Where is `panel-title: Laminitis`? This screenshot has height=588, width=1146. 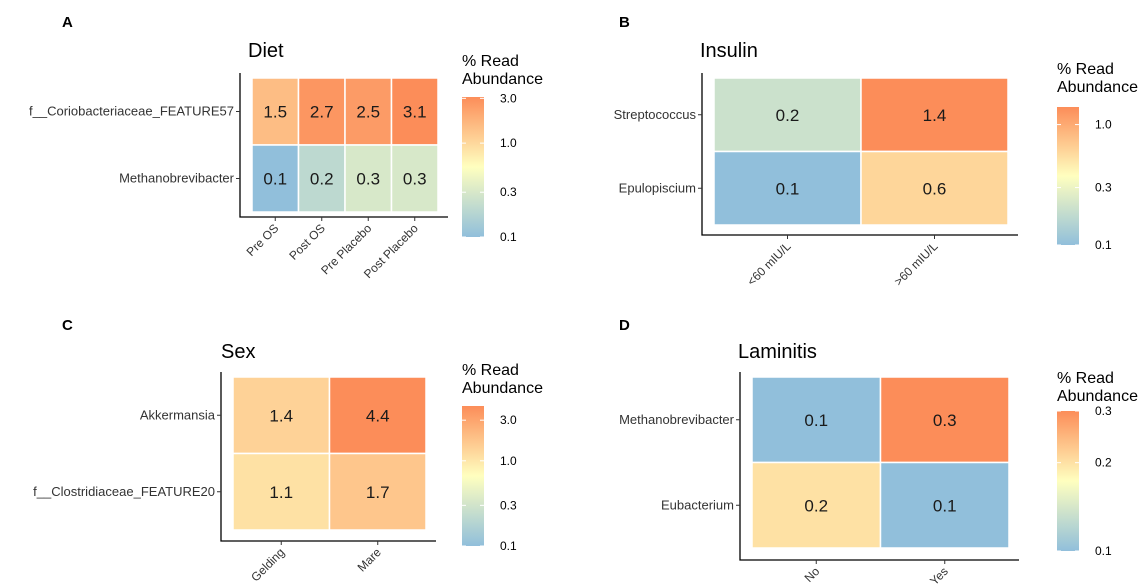
panel-title: Laminitis is located at coordinates (777, 352).